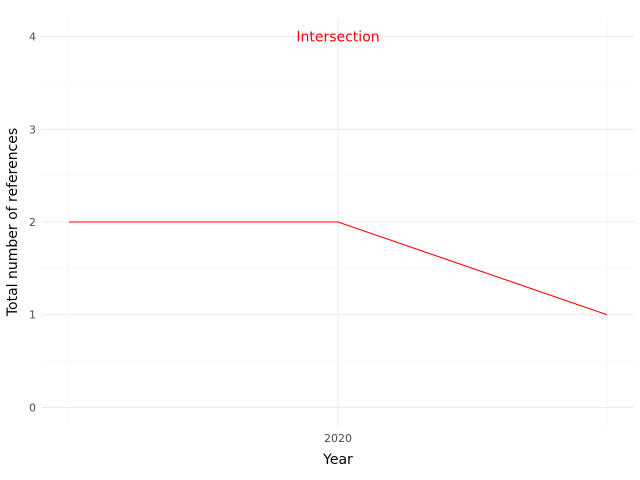  I want to click on x-axis-title: Year, so click(337, 460).